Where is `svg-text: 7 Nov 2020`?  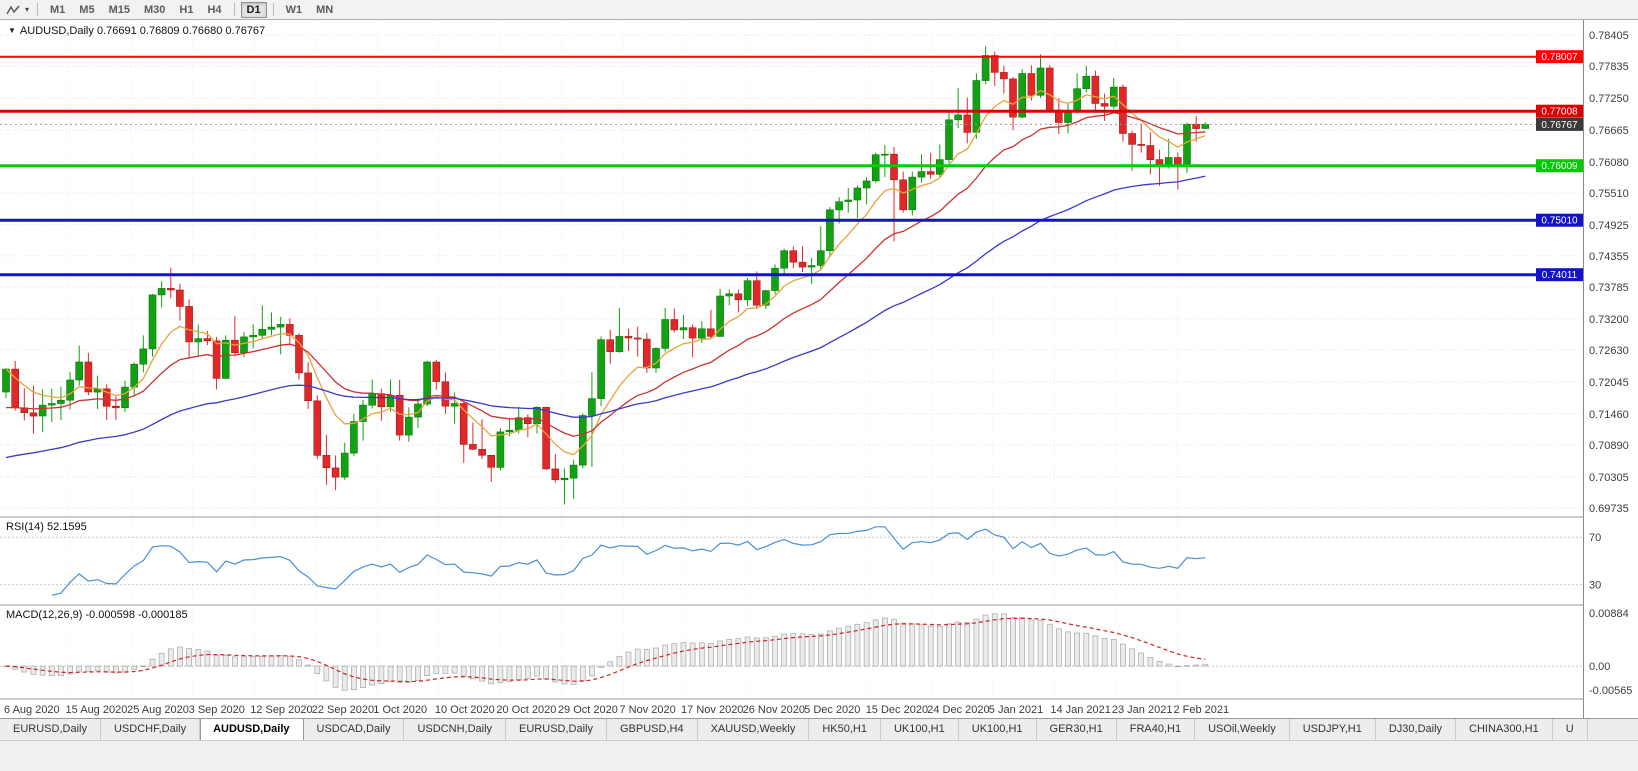
svg-text: 7 Nov 2020 is located at coordinates (648, 710).